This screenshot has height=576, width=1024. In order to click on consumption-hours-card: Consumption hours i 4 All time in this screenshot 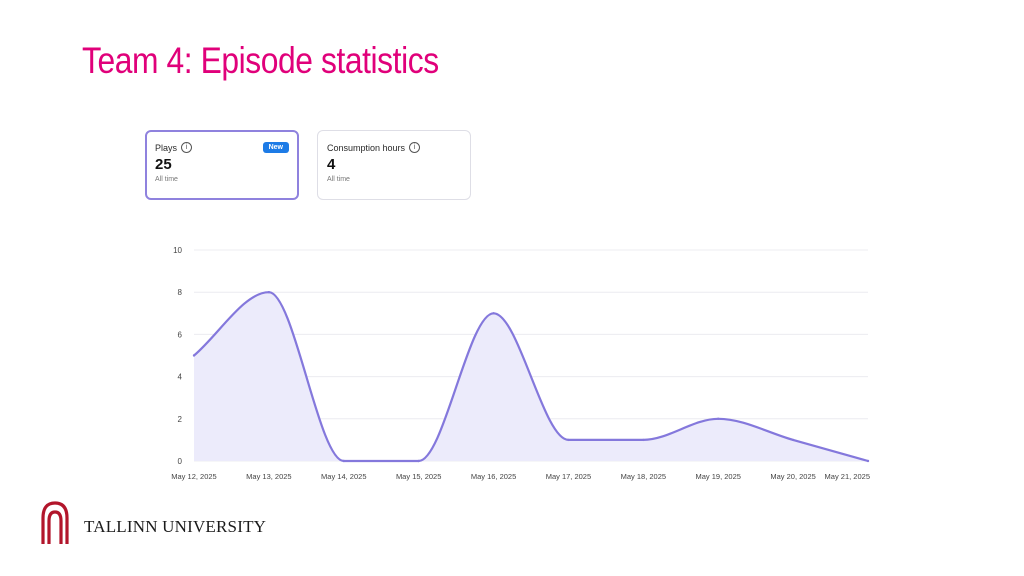, I will do `click(394, 165)`.